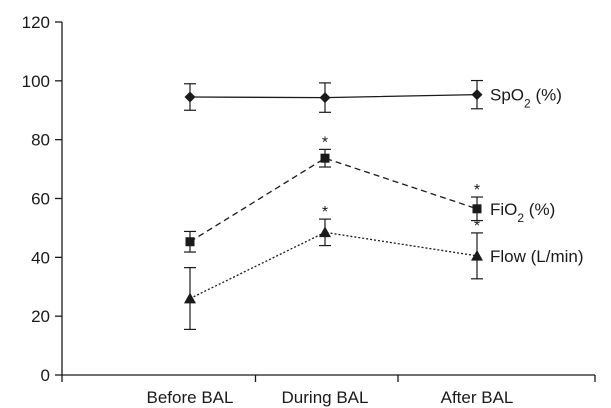  What do you see at coordinates (36, 22) in the screenshot?
I see `y-tick-label: 120` at bounding box center [36, 22].